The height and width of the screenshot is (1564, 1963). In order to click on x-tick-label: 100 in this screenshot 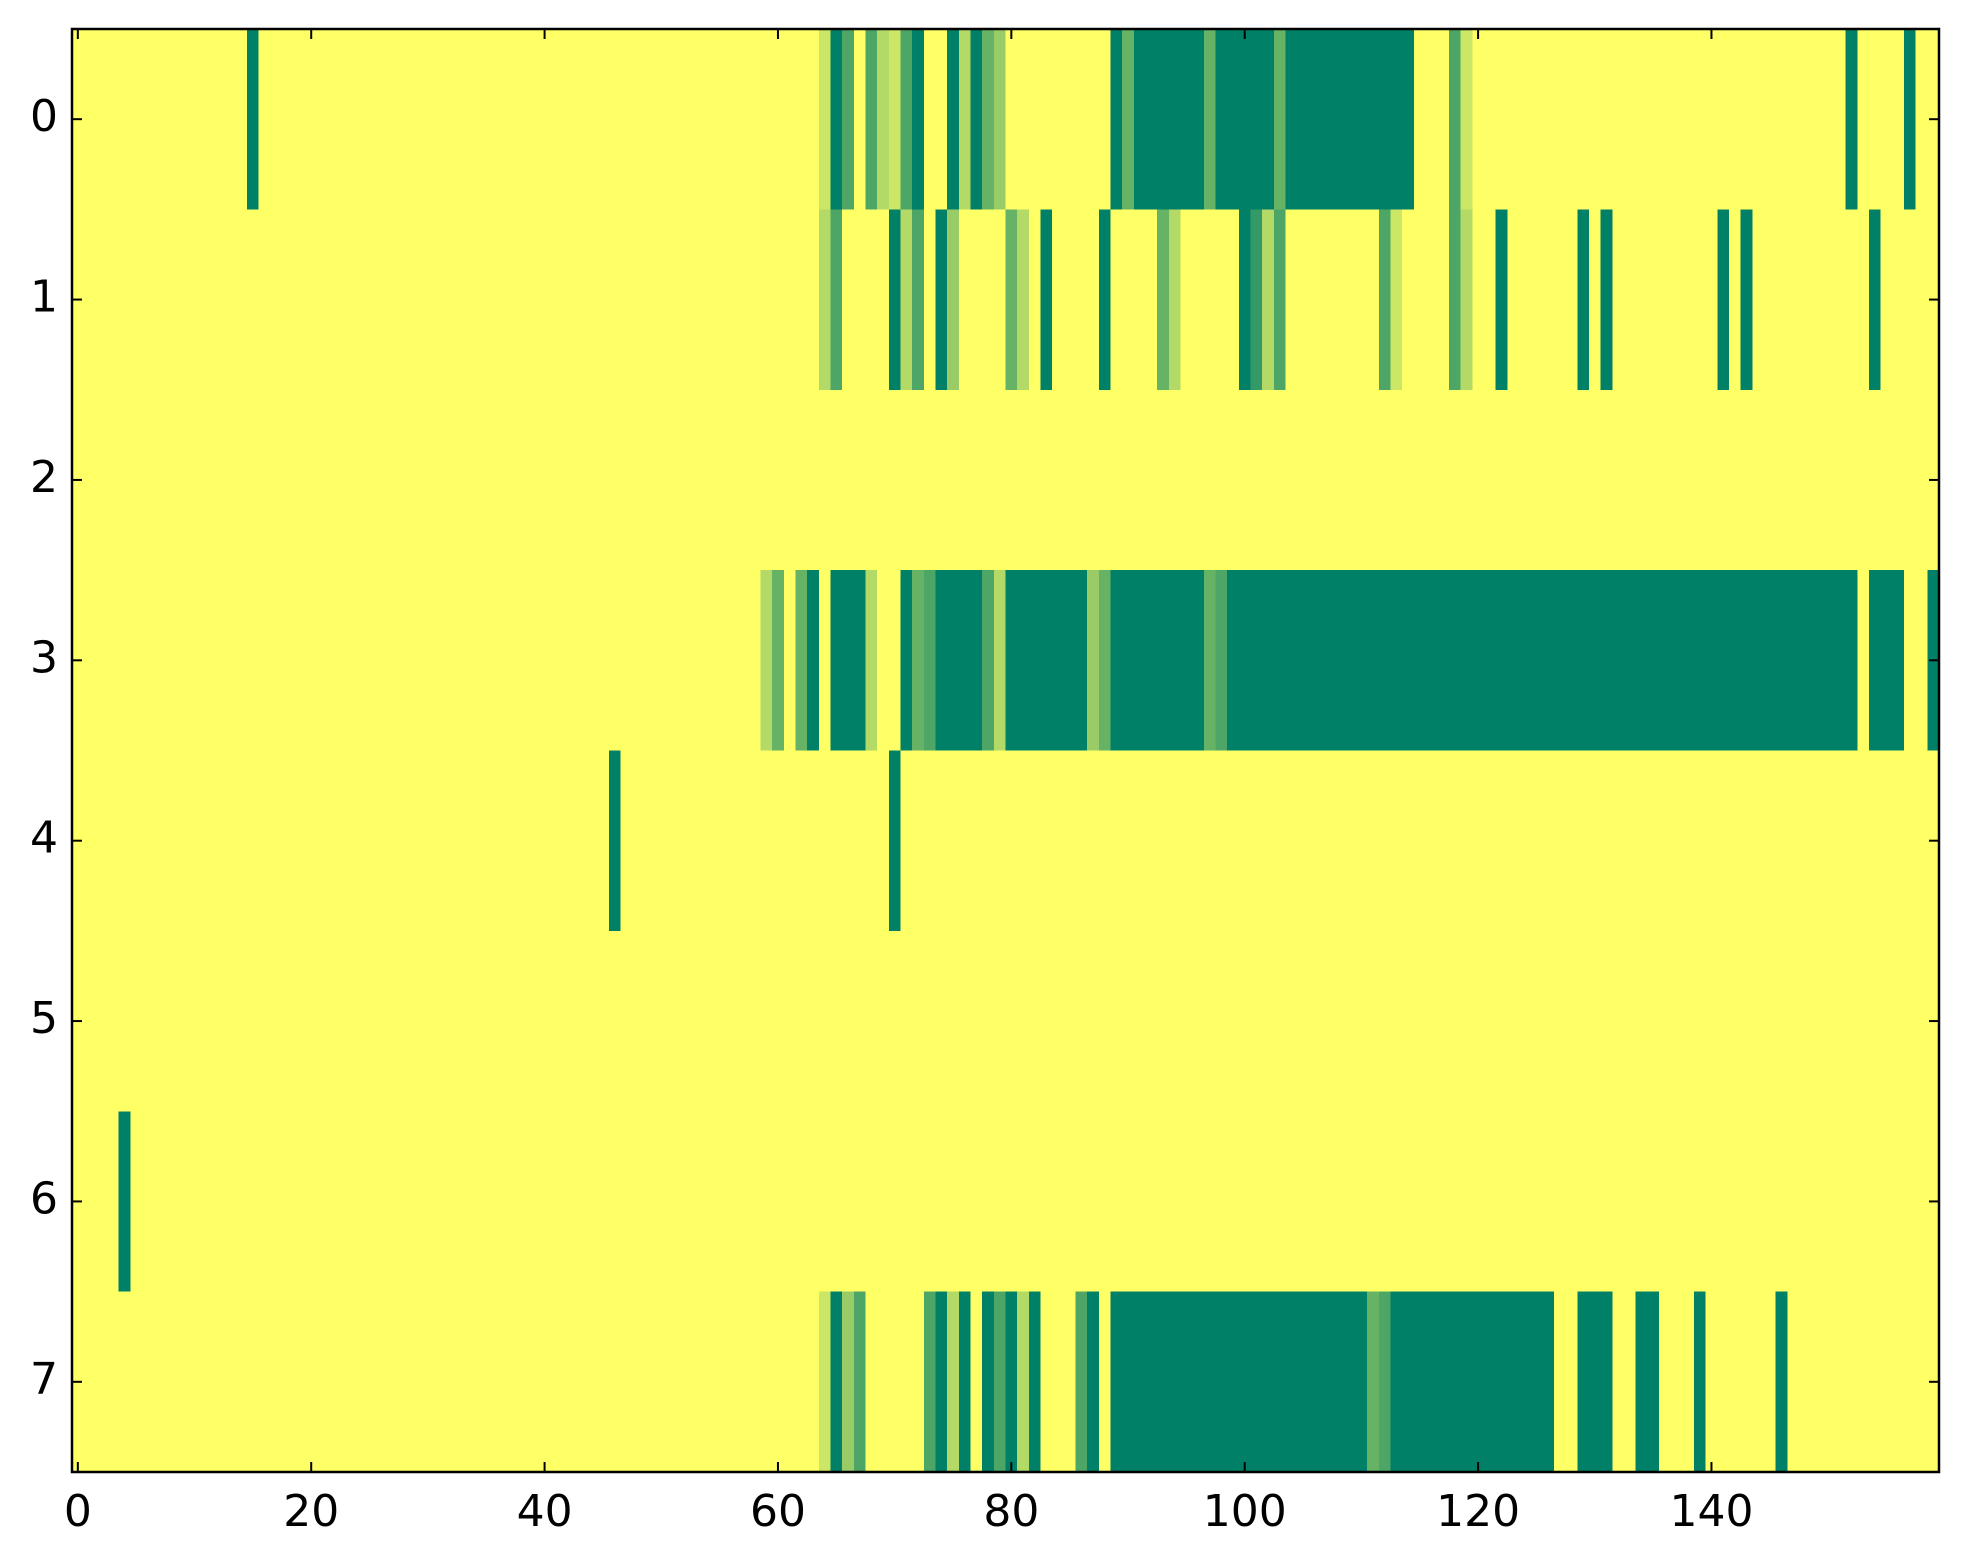, I will do `click(1245, 1511)`.